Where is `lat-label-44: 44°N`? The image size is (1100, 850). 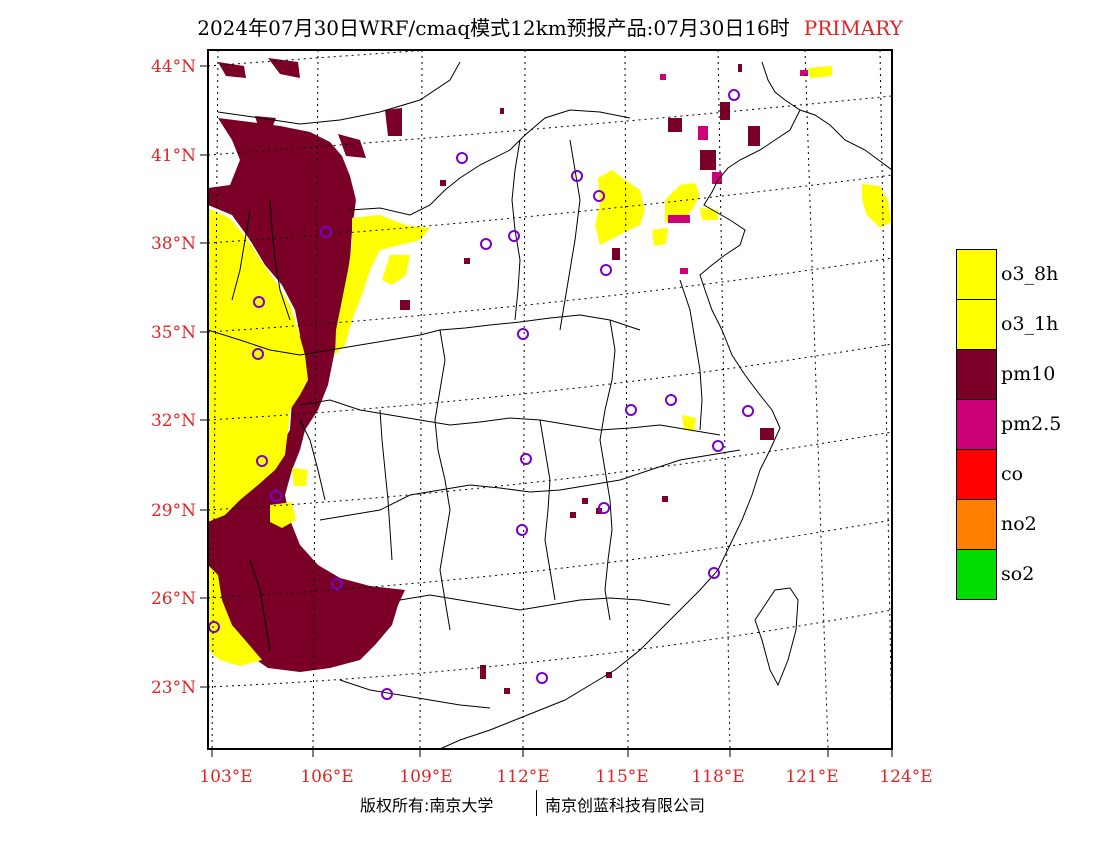 lat-label-44: 44°N is located at coordinates (173, 67).